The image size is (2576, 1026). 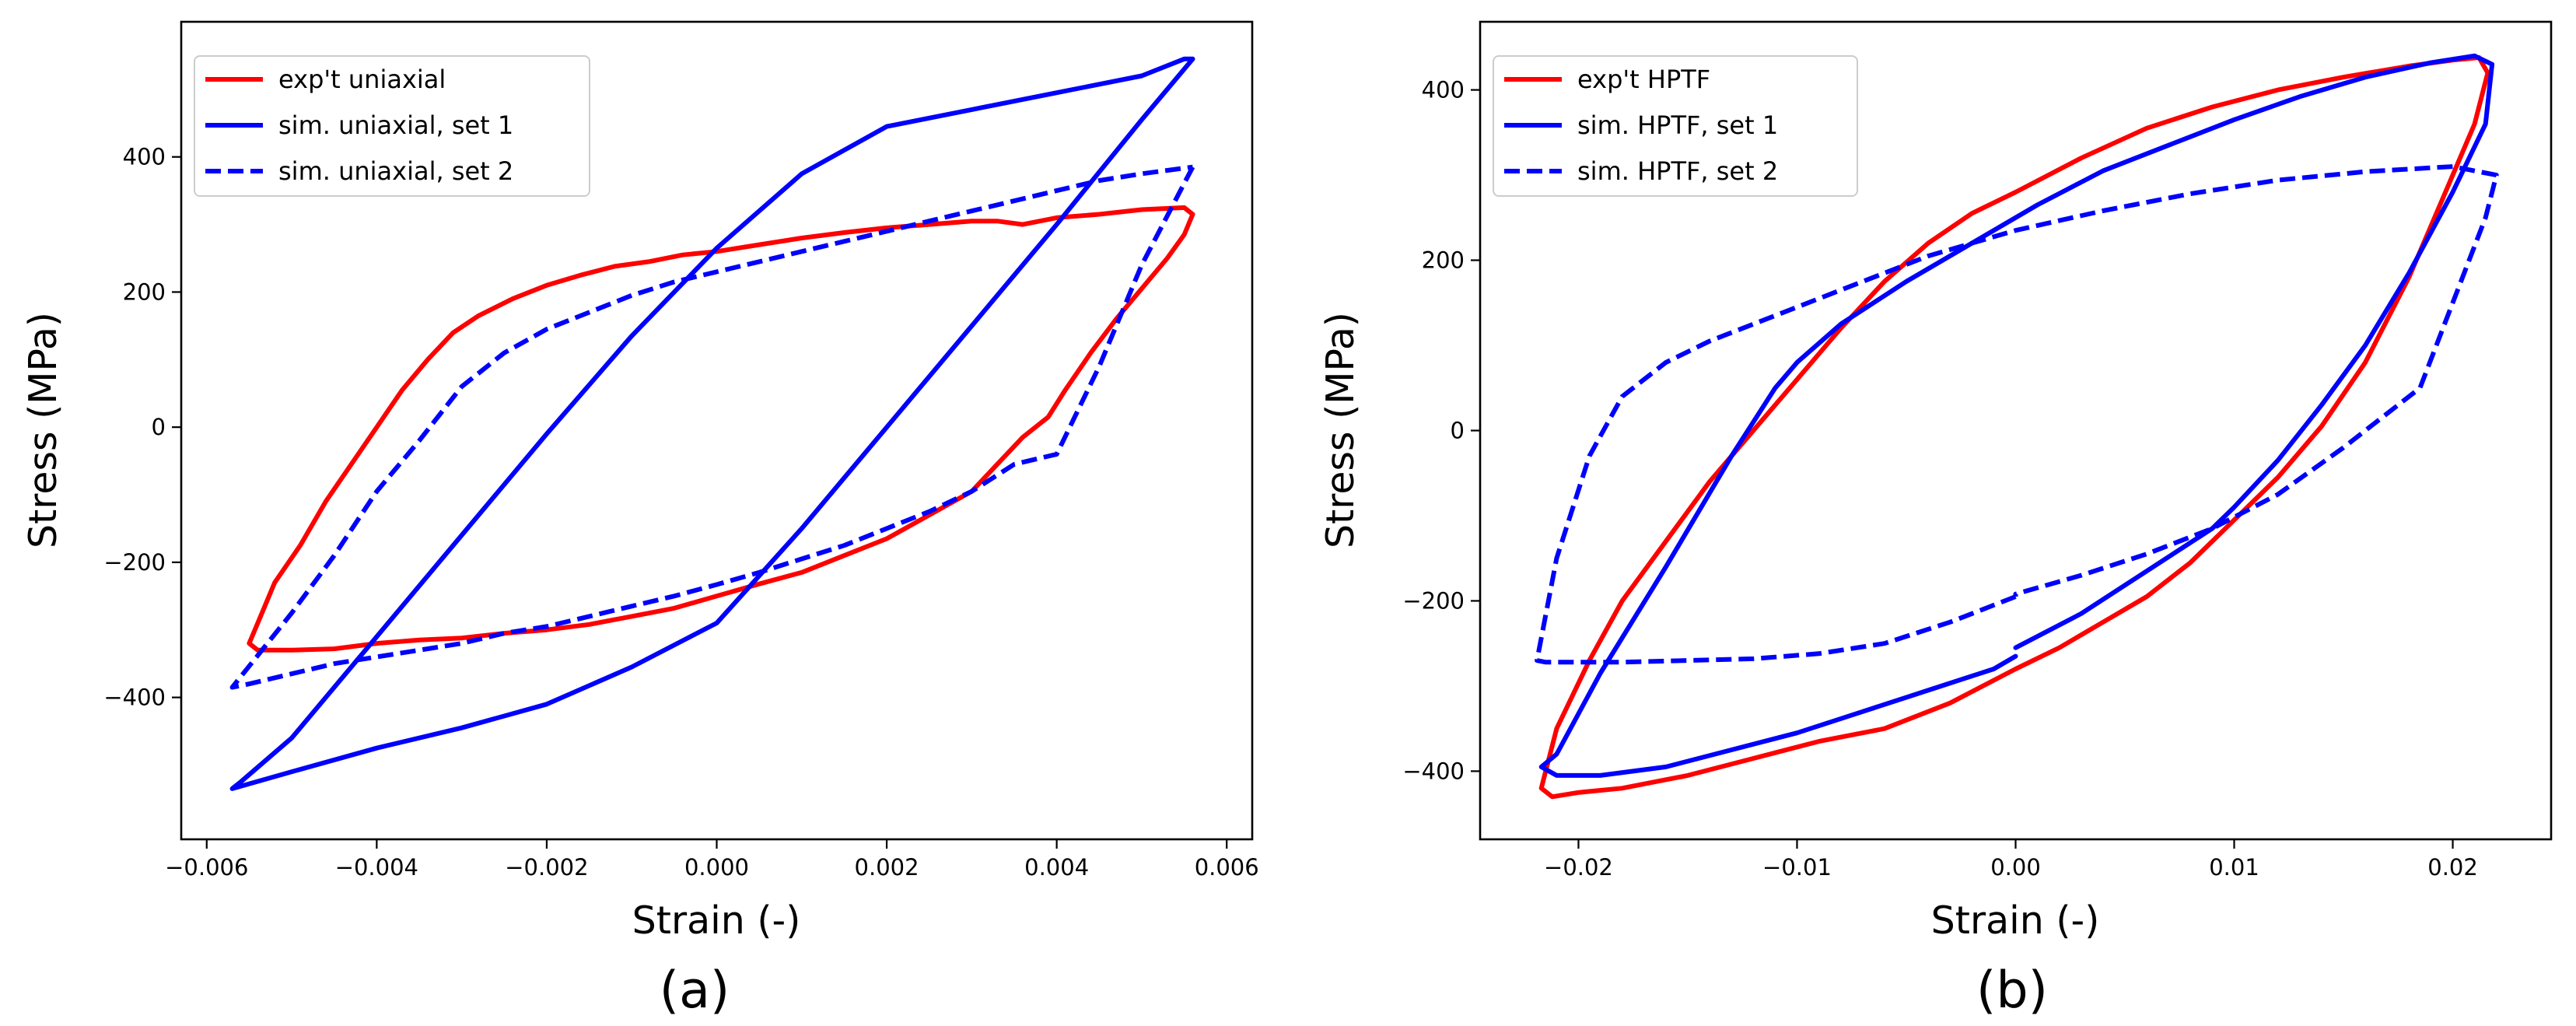 What do you see at coordinates (1579, 867) in the screenshot?
I see `x-tick-label: −0.02` at bounding box center [1579, 867].